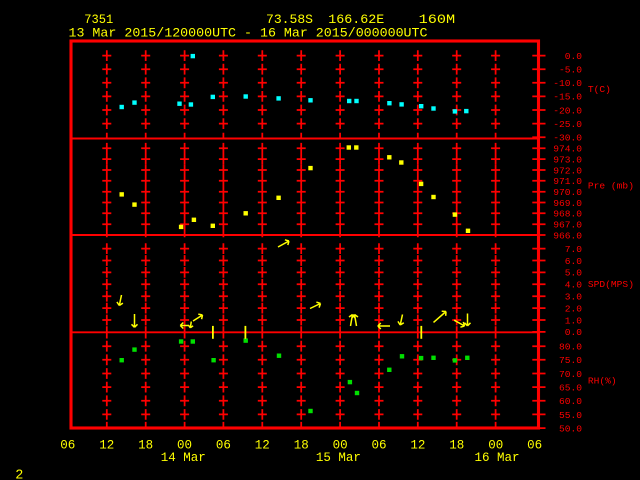  Describe the element at coordinates (574, 320) in the screenshot. I see `svg-text: 1.0` at that location.